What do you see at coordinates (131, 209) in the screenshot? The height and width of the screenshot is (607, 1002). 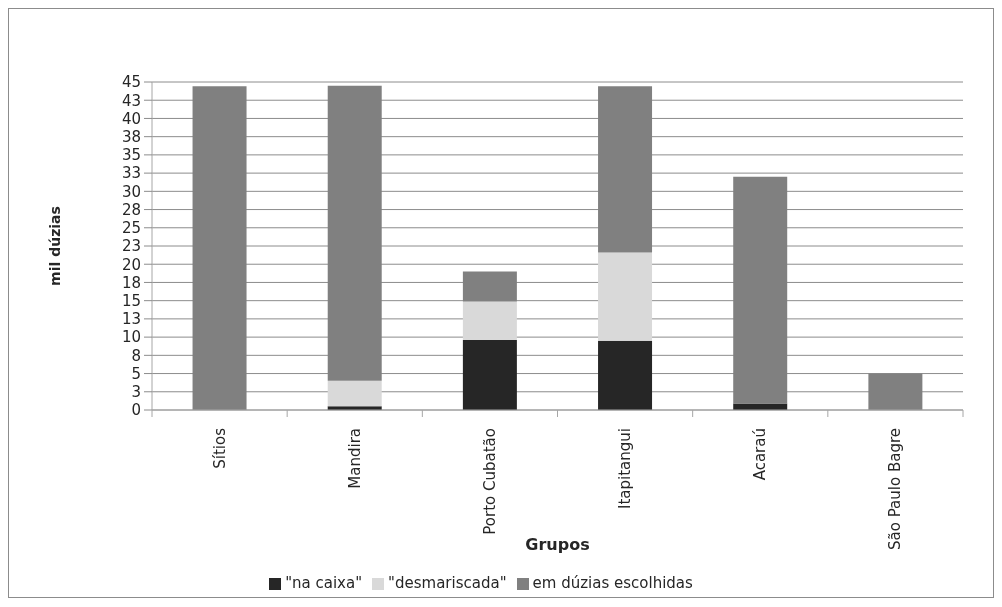 I see `y-tick-label: 28` at bounding box center [131, 209].